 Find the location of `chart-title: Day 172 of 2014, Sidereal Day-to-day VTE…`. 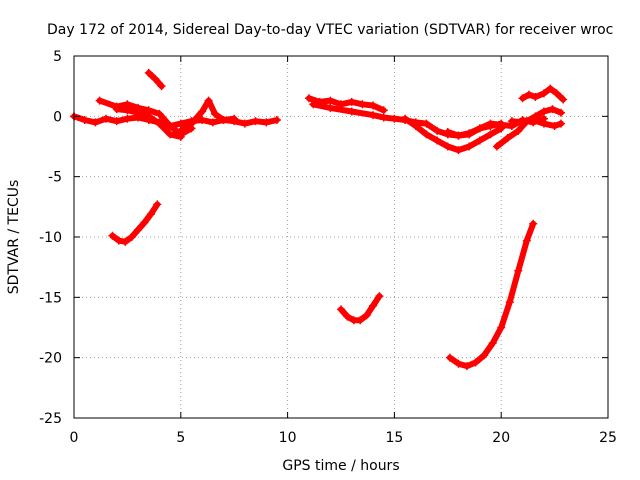

chart-title: Day 172 of 2014, Sidereal Day-to-day VTE… is located at coordinates (330, 30).